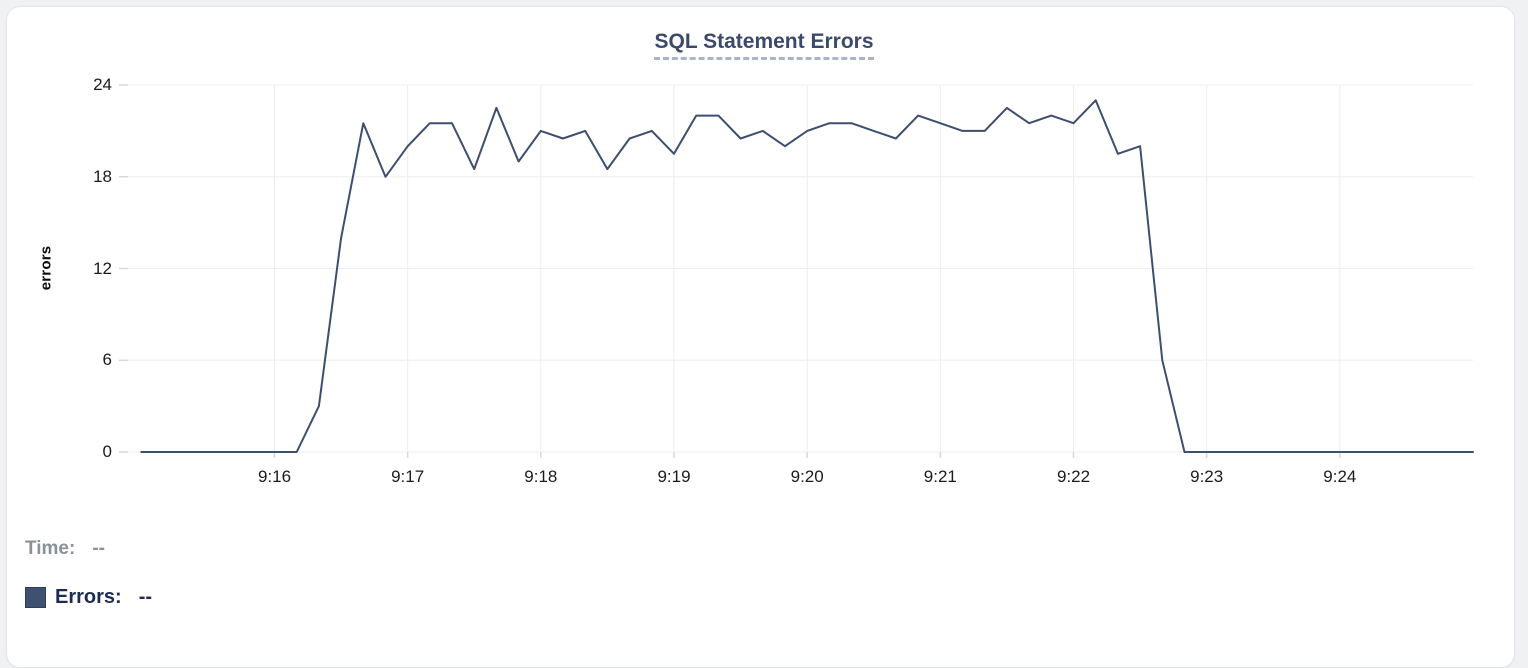 This screenshot has width=1528, height=668. I want to click on errors-label: Errors:, so click(88, 596).